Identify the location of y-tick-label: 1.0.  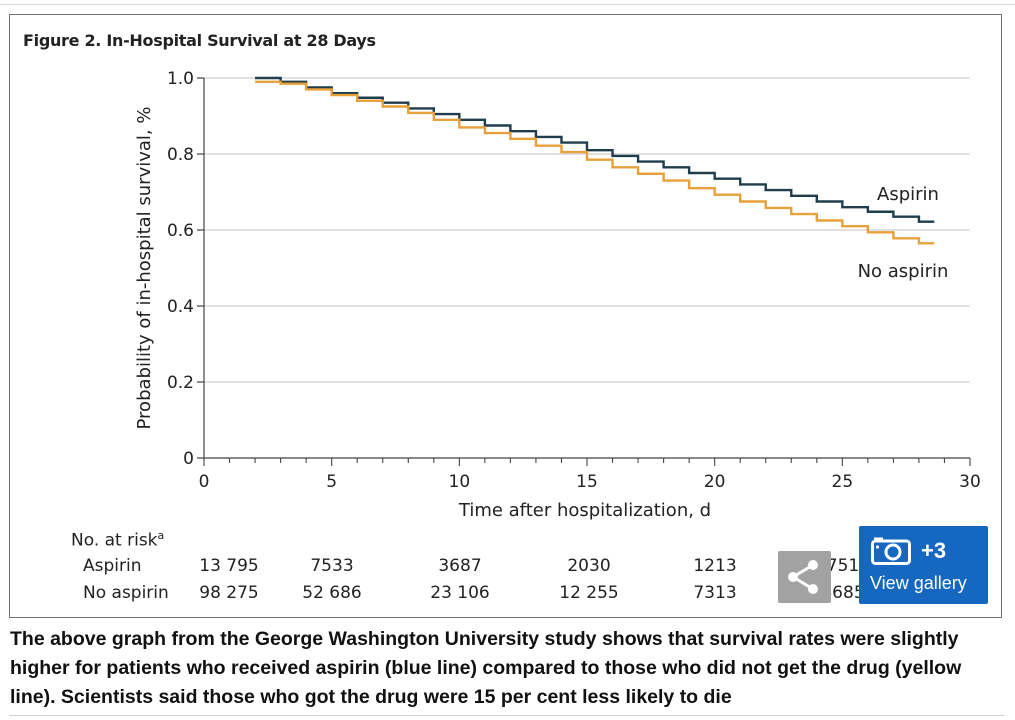
(180, 79).